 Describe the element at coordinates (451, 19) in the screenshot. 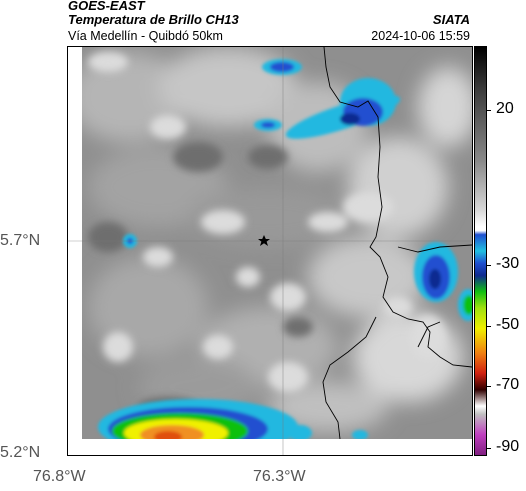

I see `organization-label: SIATA` at that location.